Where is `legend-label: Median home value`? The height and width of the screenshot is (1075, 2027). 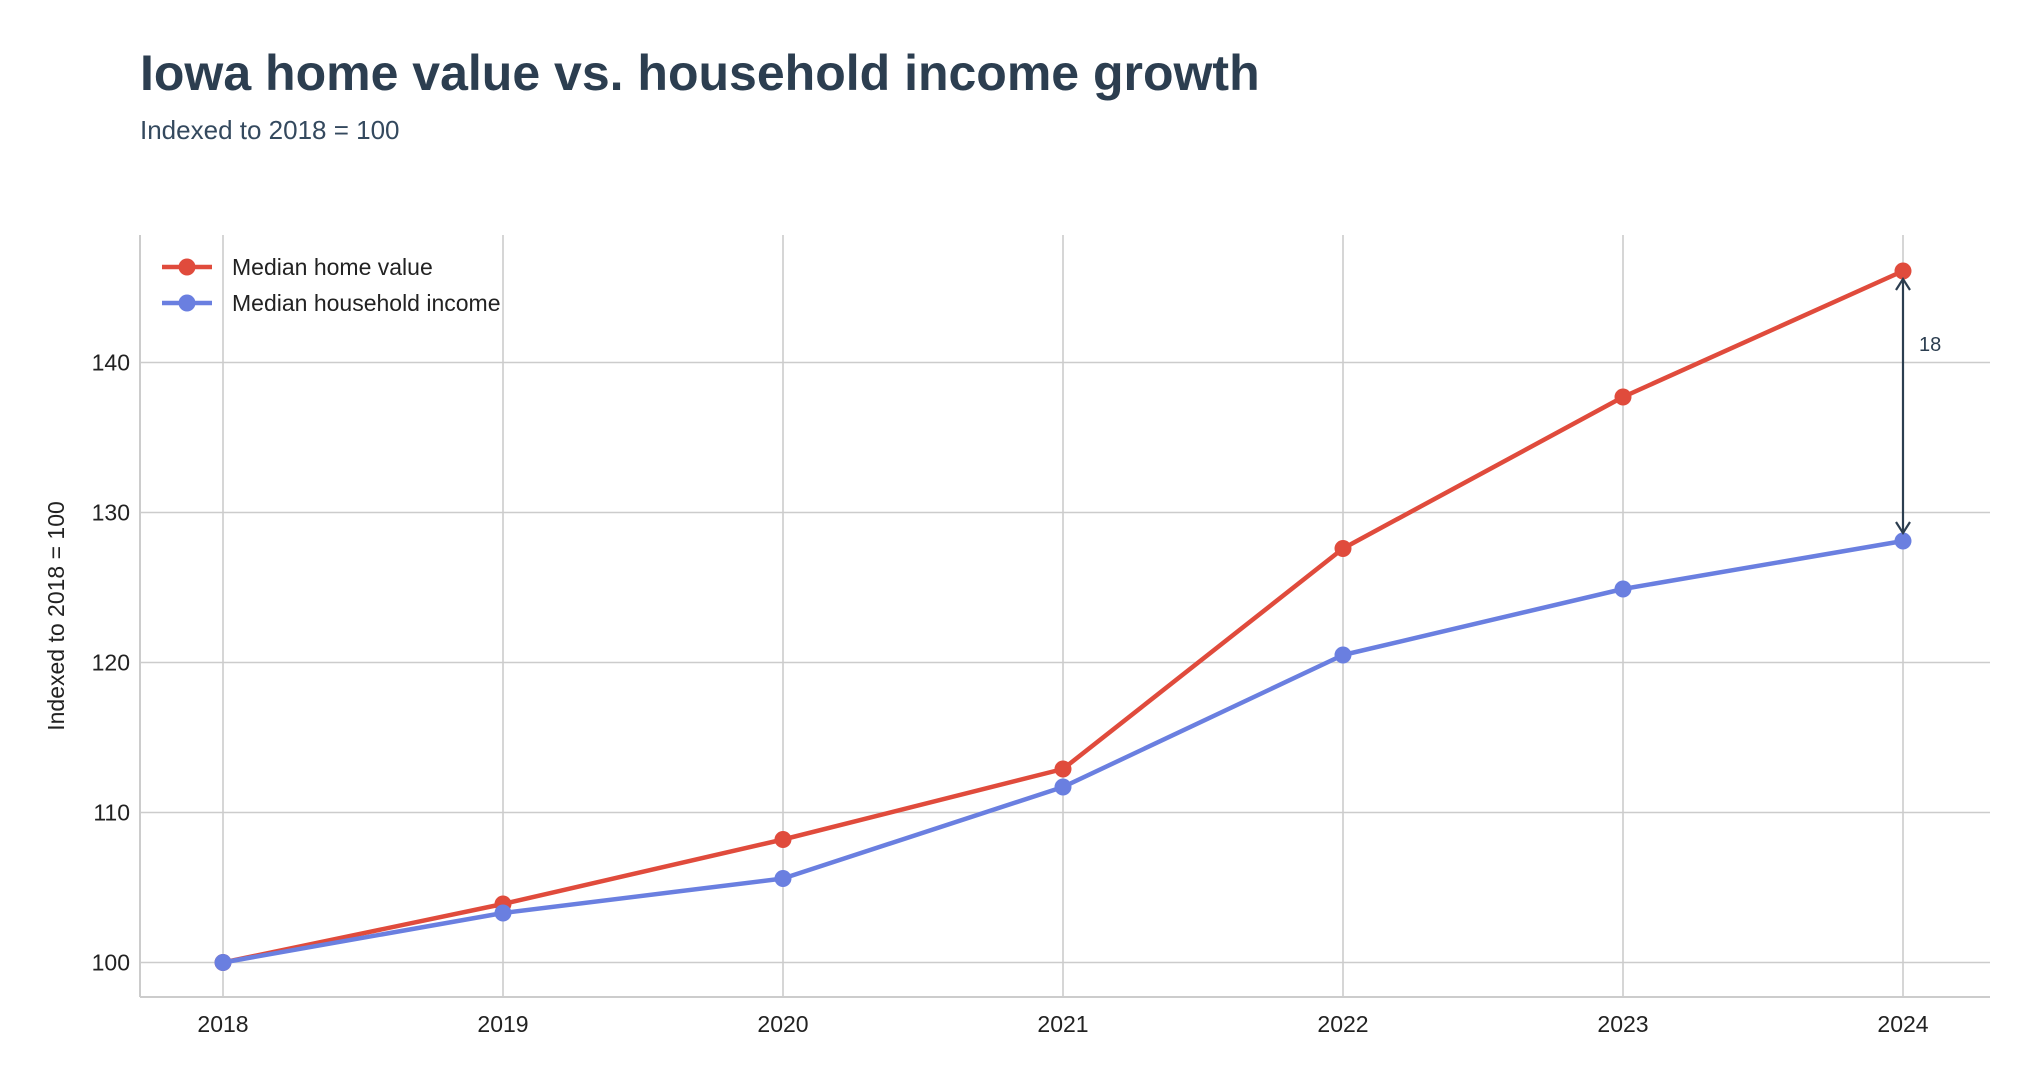 legend-label: Median home value is located at coordinates (332, 267).